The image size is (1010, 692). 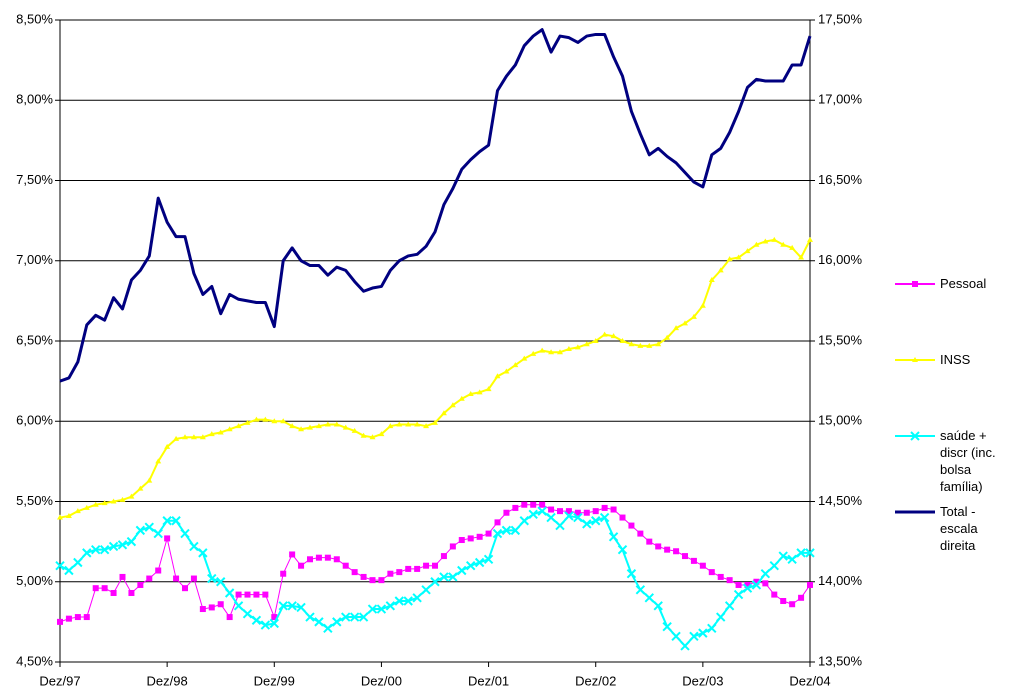 I want to click on legend-label: Total - escala direita, so click(x=959, y=528).